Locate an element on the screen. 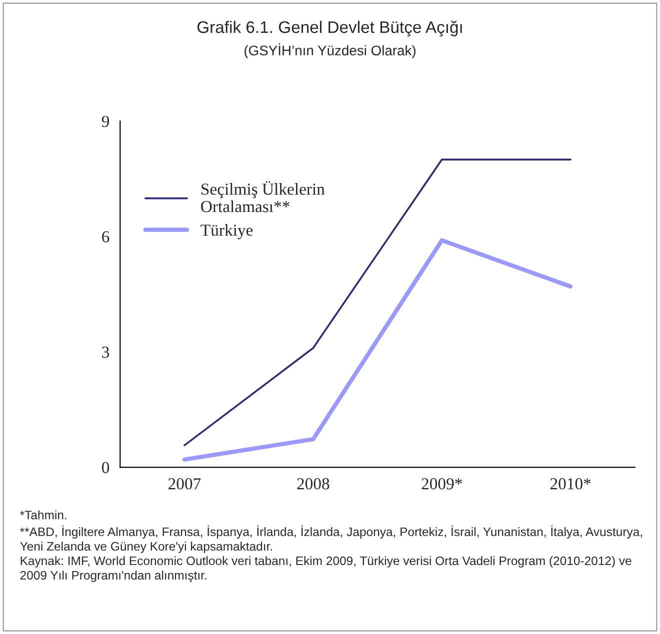  legend-label: Seçilmiş Ülkelerin Ortalaması** is located at coordinates (263, 196).